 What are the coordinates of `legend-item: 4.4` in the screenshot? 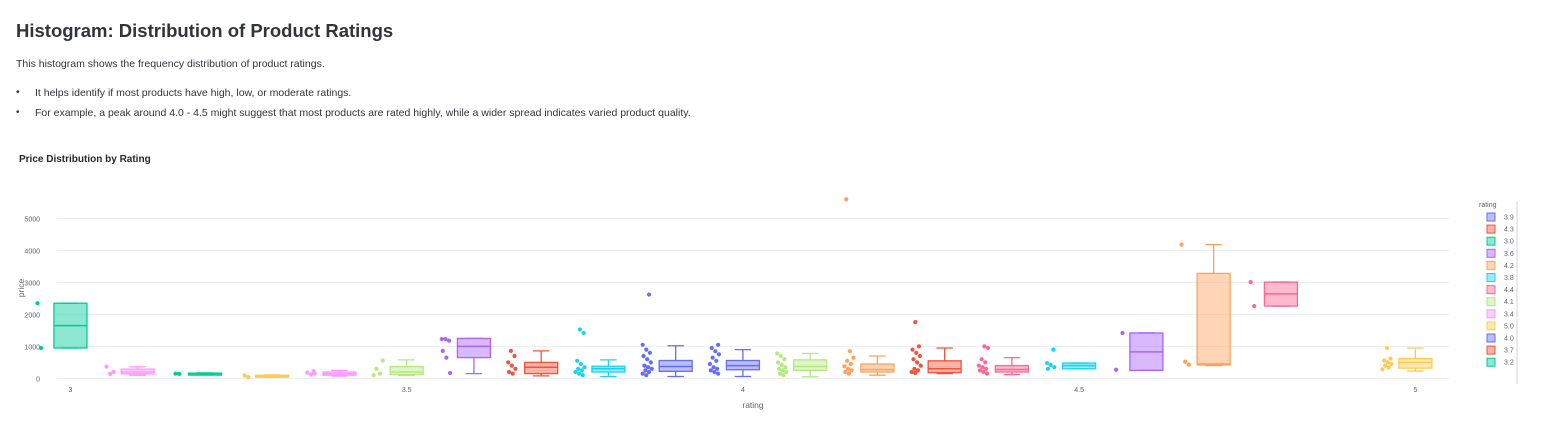 It's located at (1500, 290).